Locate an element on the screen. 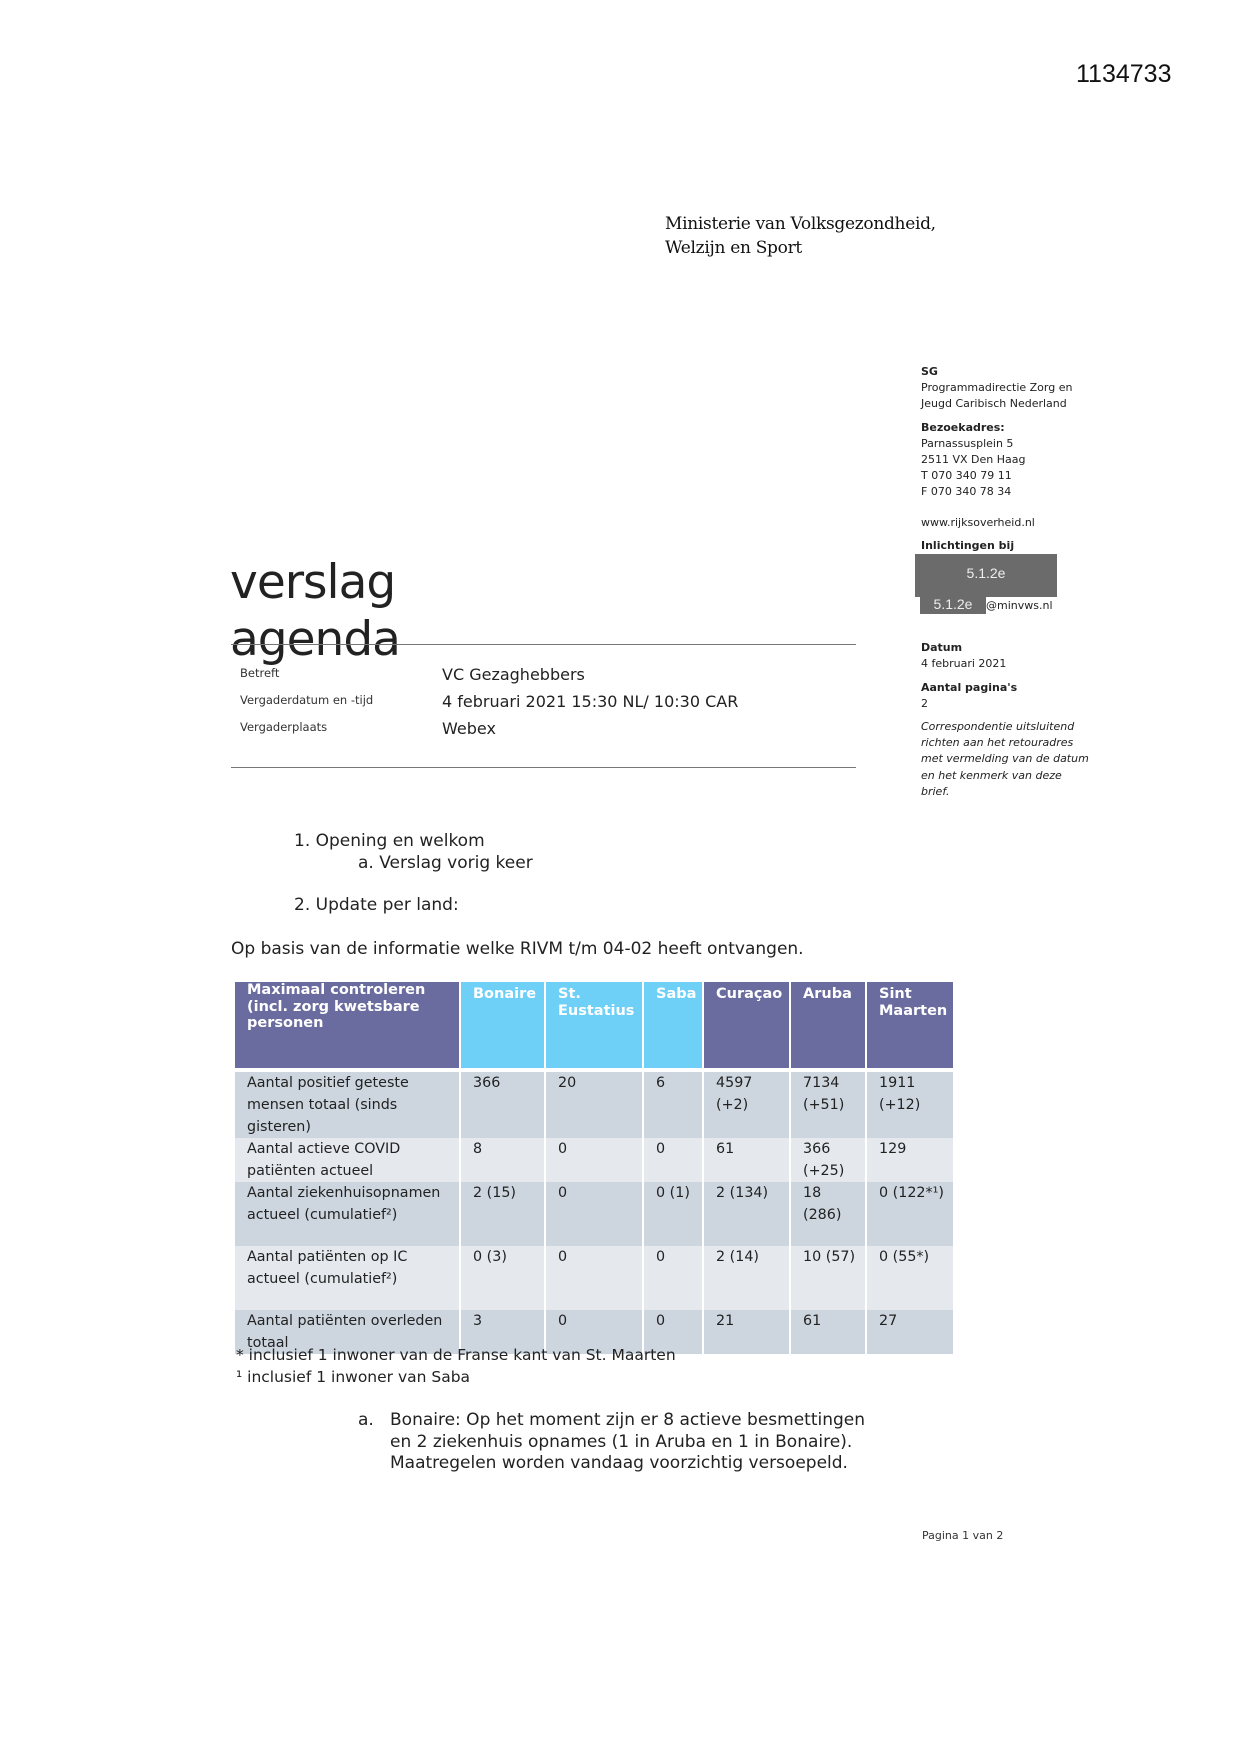 The height and width of the screenshot is (1754, 1241). table-cell: 0 (1) is located at coordinates (673, 1214).